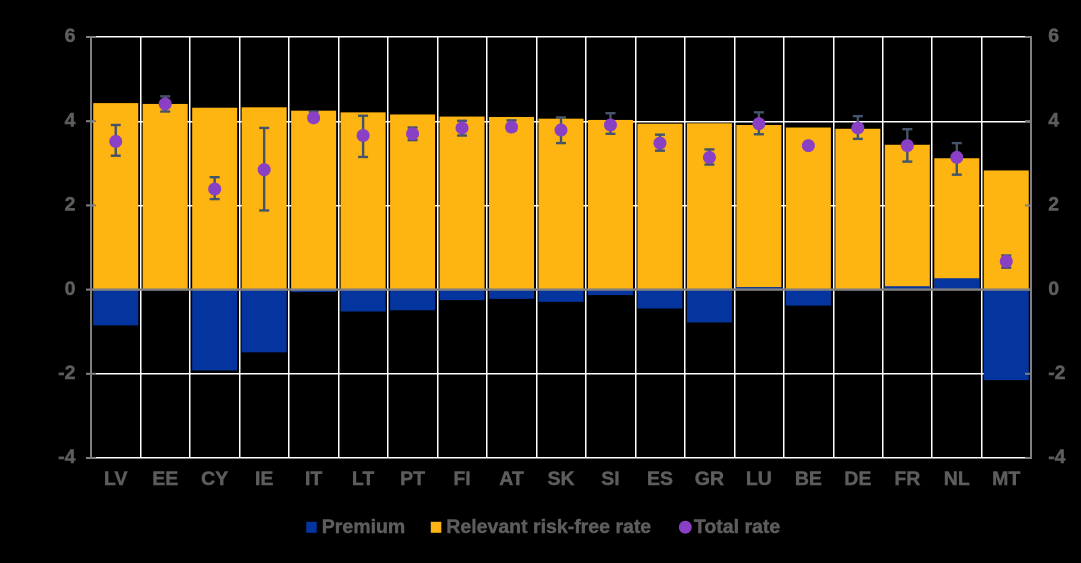  Describe the element at coordinates (115, 479) in the screenshot. I see `svg-text: LV` at that location.